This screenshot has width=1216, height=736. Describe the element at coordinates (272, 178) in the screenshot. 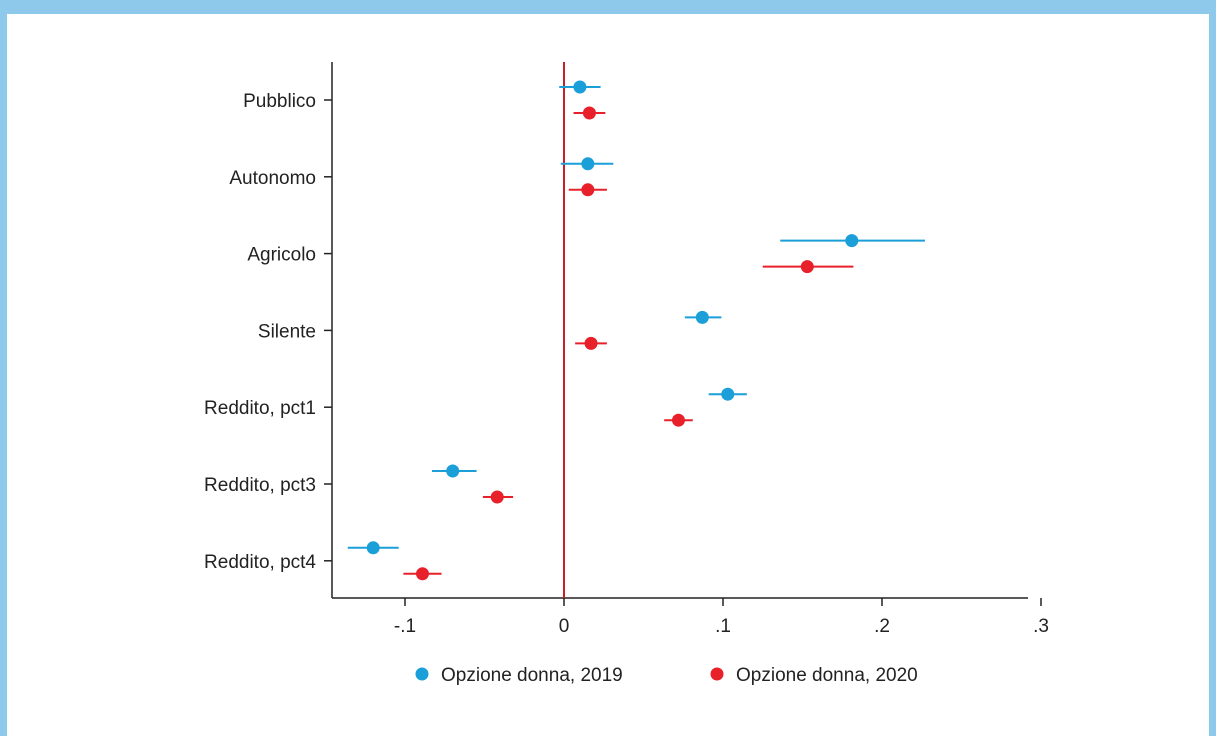

I see `category-label: Autonomo` at that location.